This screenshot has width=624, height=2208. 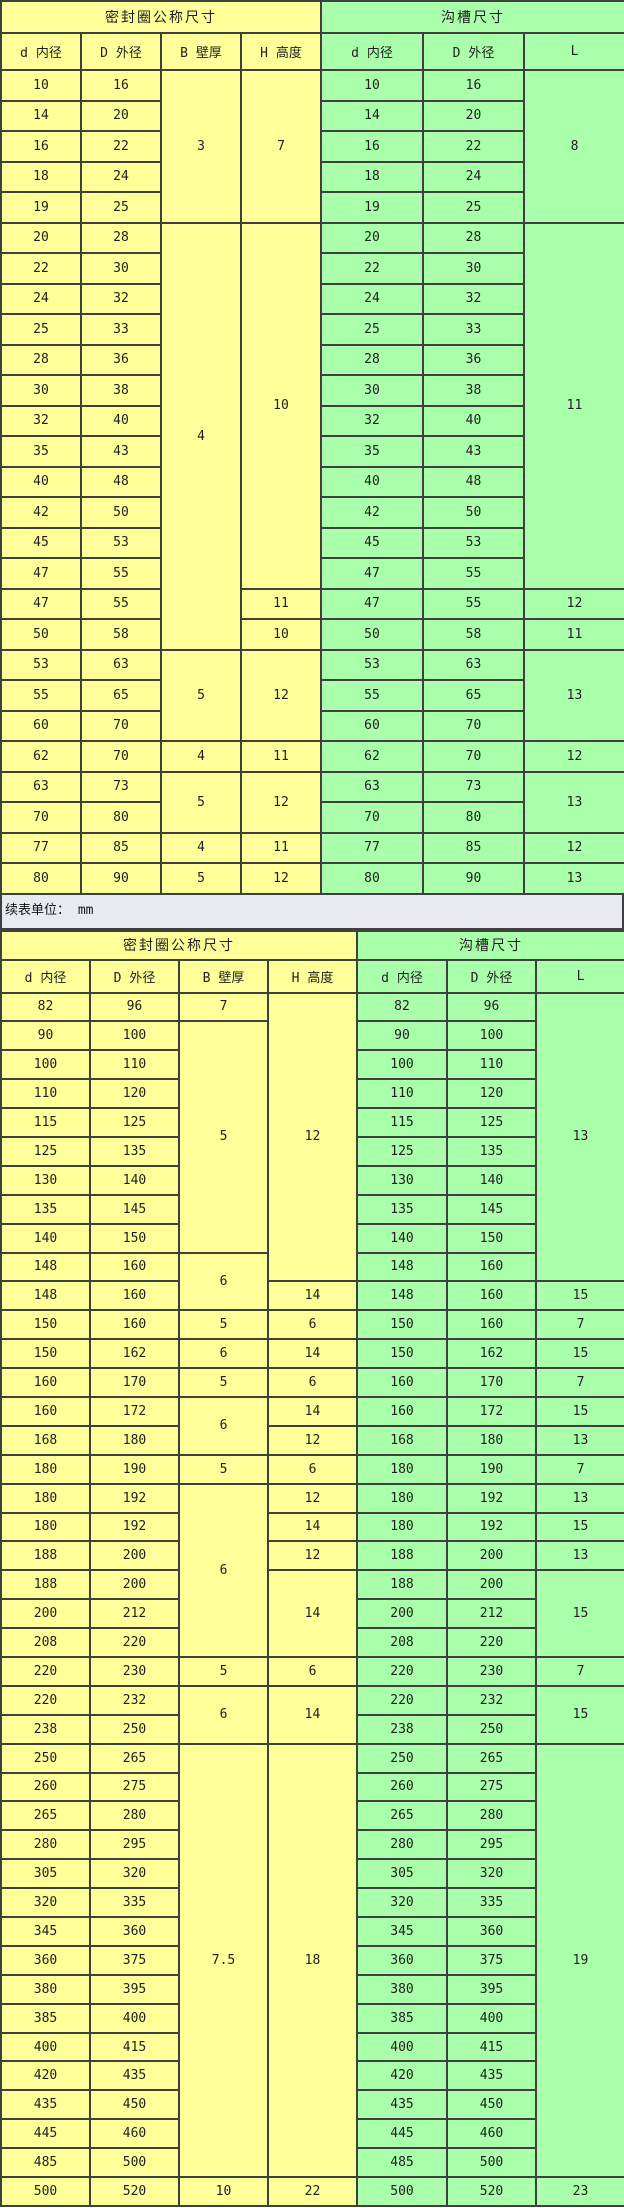 I want to click on groove-outer-diameter-value: 30, so click(x=473, y=268).